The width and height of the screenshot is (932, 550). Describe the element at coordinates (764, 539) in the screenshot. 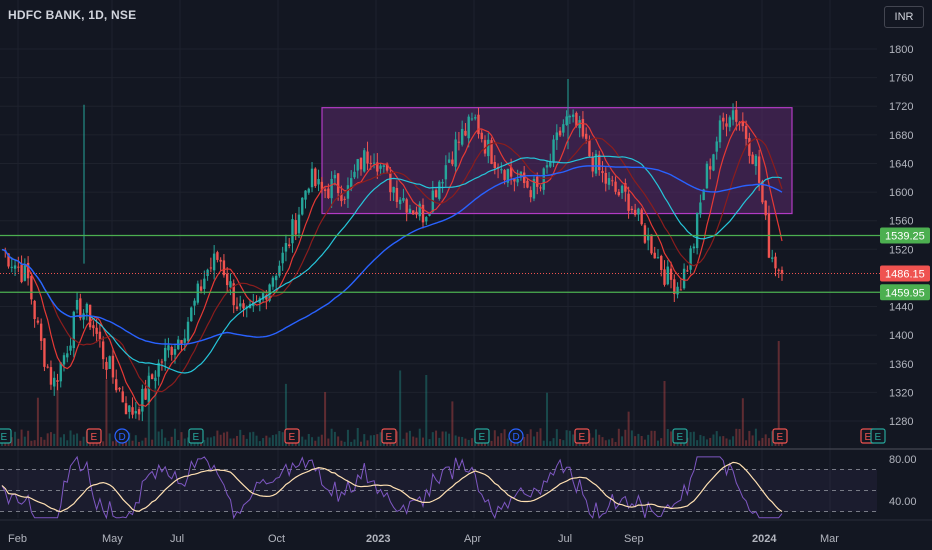

I see `x-tick-label: 2024` at that location.